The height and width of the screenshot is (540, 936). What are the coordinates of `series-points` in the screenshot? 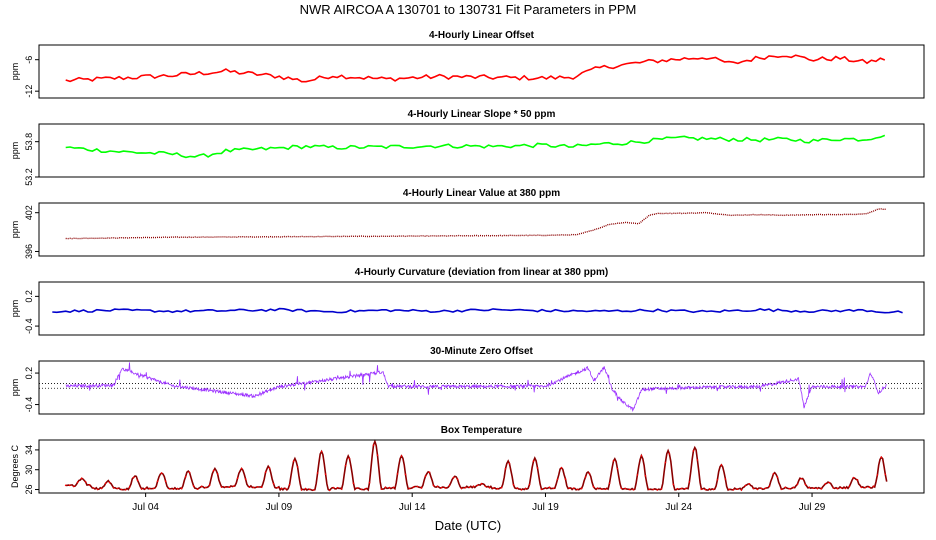 It's located at (475, 468).